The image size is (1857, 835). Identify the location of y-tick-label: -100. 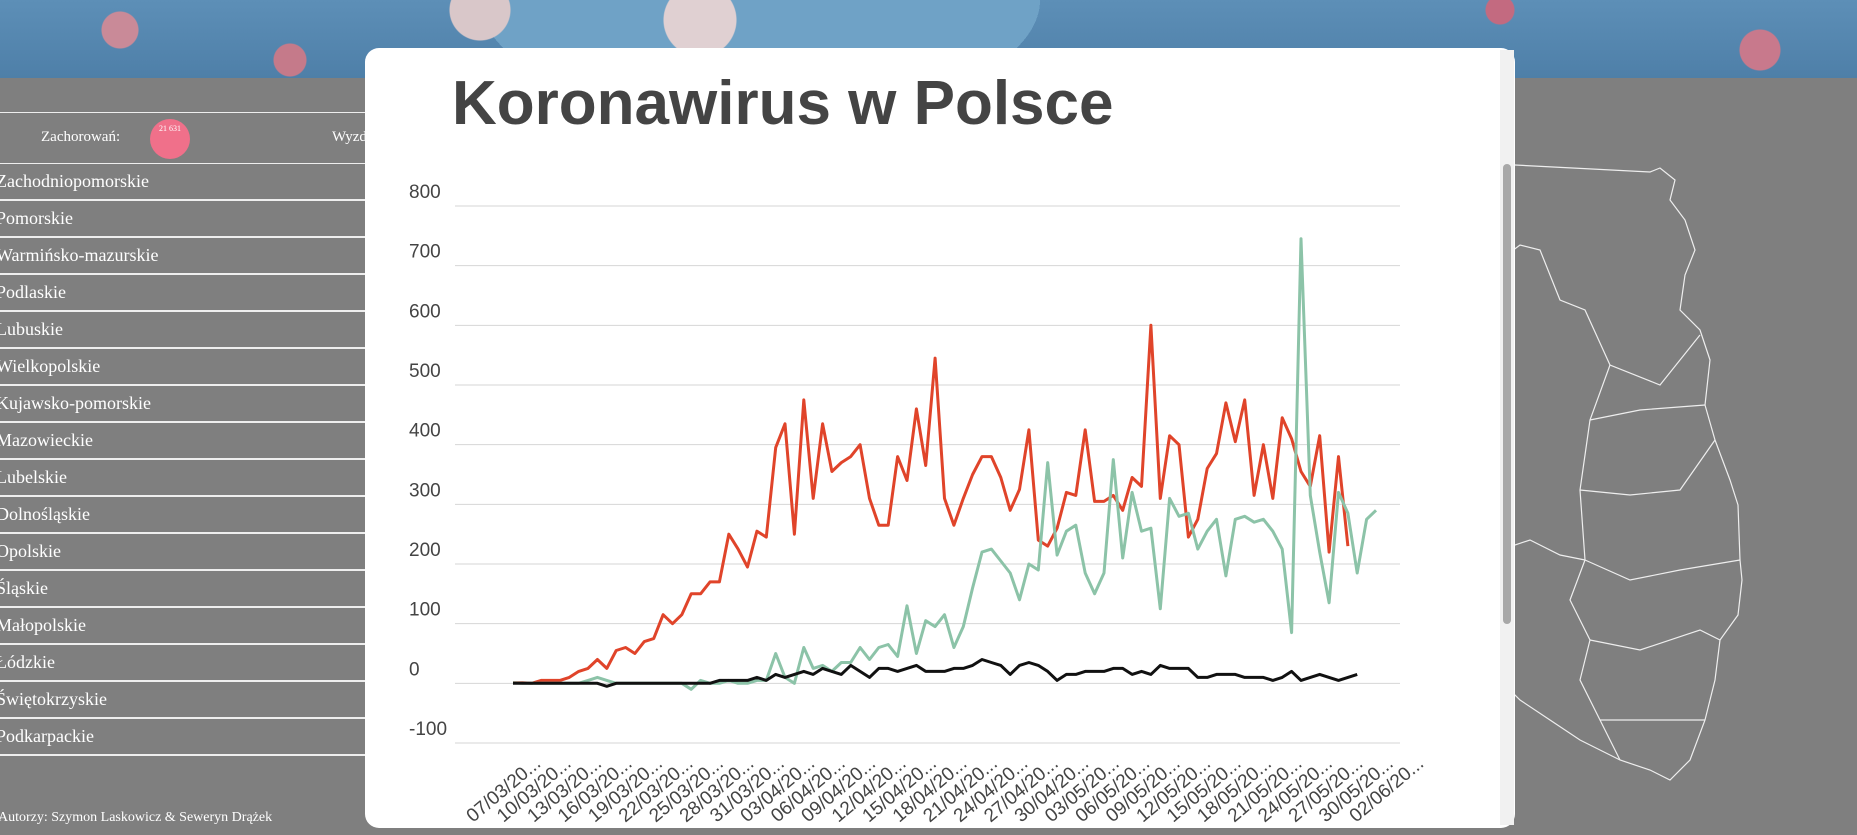
(428, 729).